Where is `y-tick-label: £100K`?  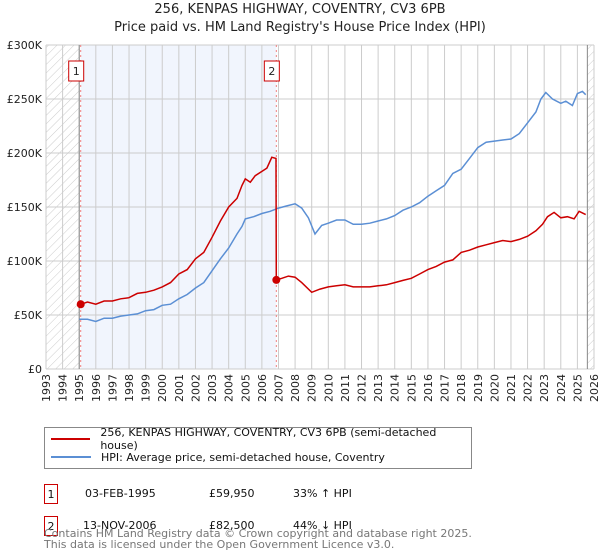
y-tick-label: £100K is located at coordinates (25, 261).